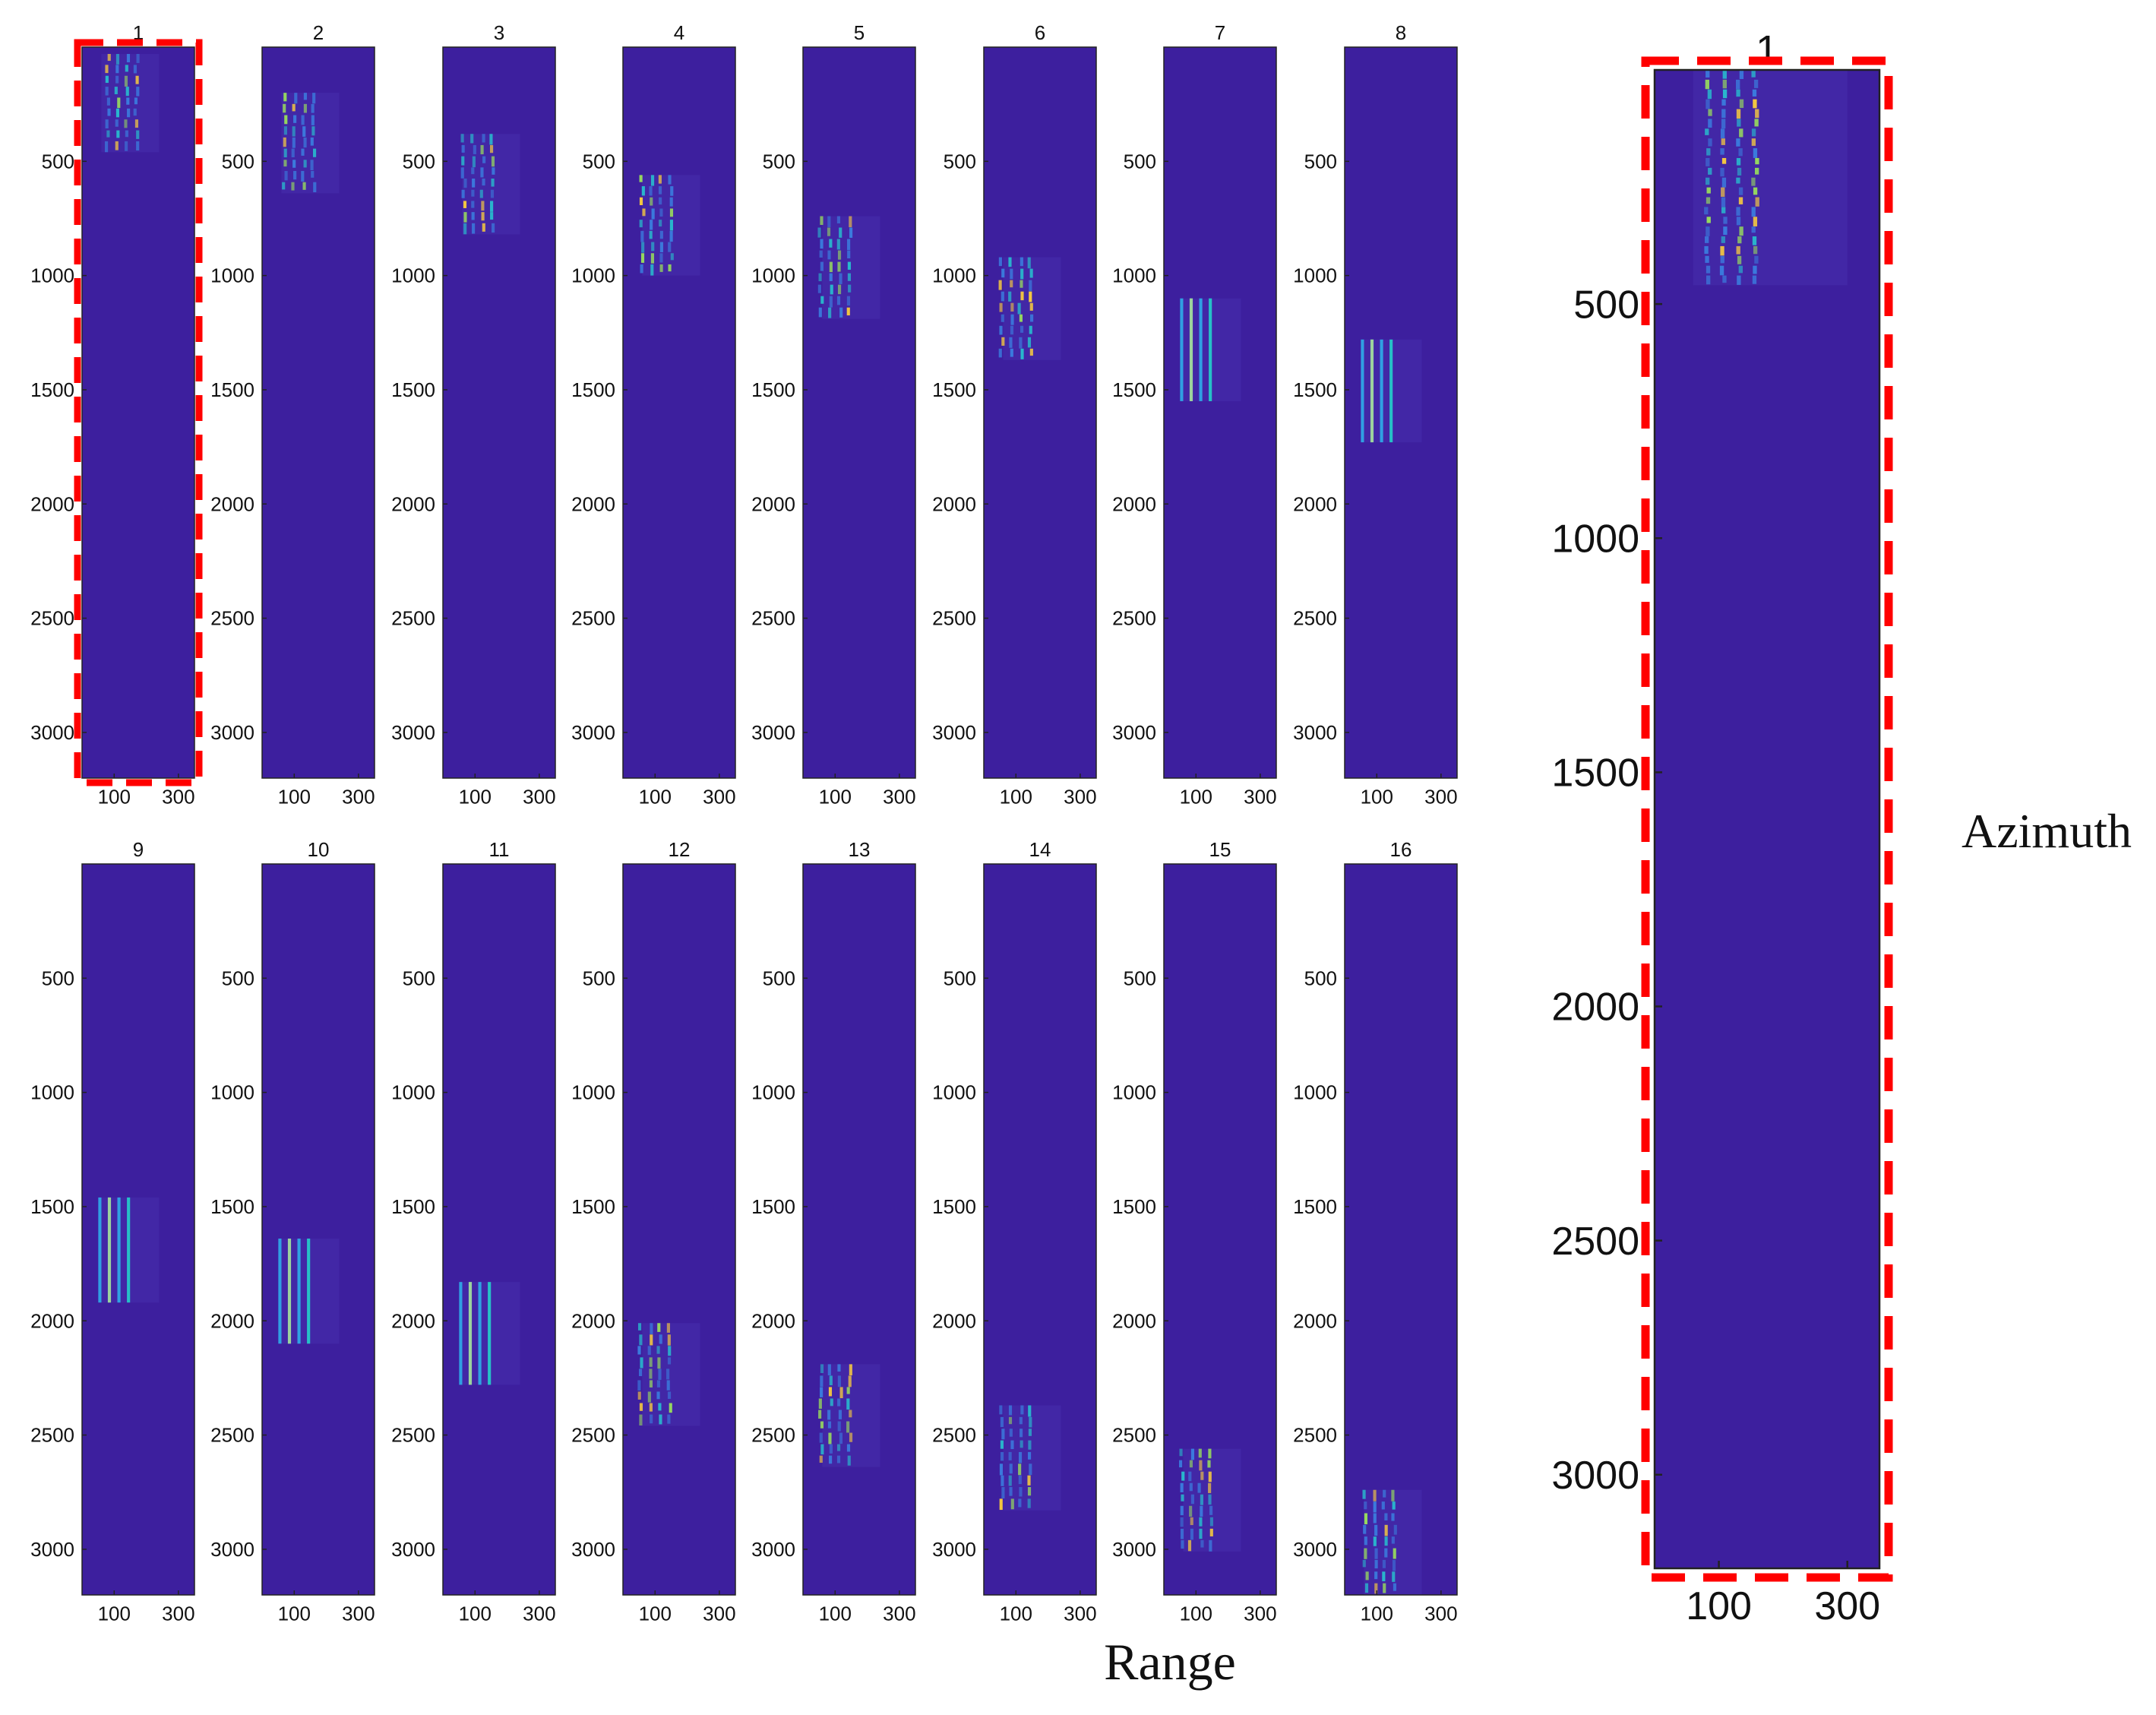  Describe the element at coordinates (413, 389) in the screenshot. I see `y-tick-label: 1500` at that location.